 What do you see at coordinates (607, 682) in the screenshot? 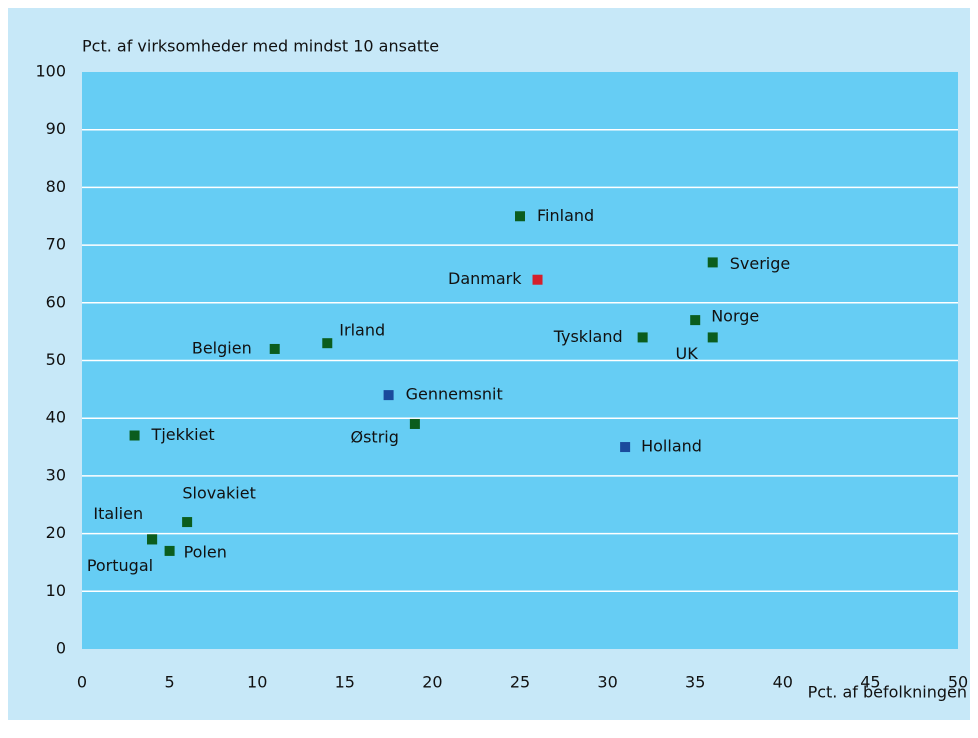
I see `x-tick-label: 30` at bounding box center [607, 682].